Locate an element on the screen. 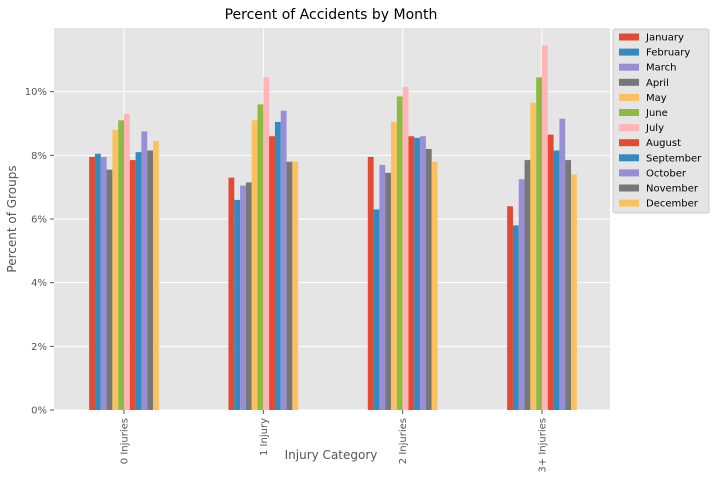  y-tick-label: 10% is located at coordinates (36, 92).